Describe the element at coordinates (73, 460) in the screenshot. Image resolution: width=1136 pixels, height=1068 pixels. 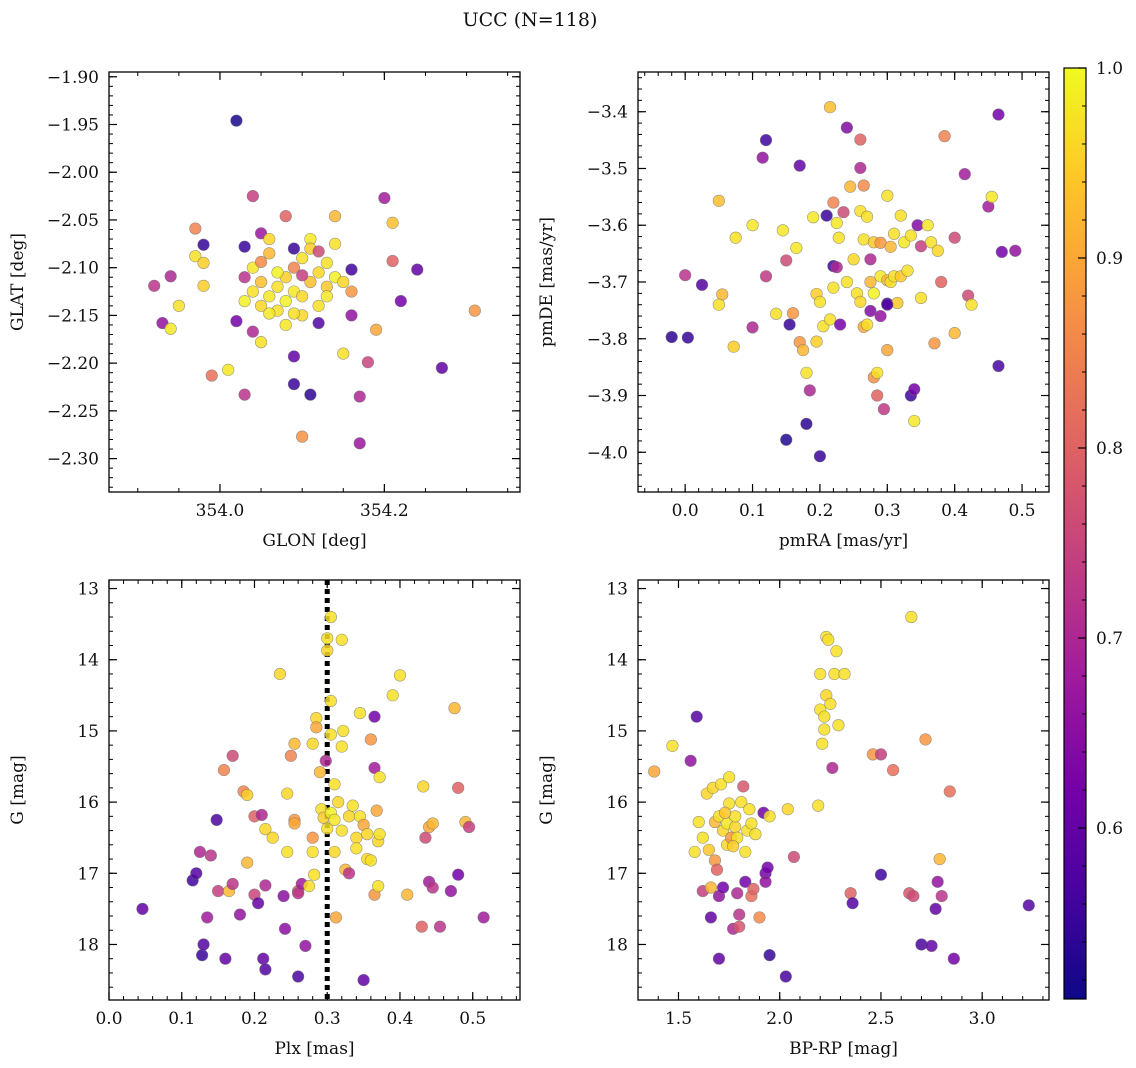
I see `y-tick-label: −2.30` at that location.